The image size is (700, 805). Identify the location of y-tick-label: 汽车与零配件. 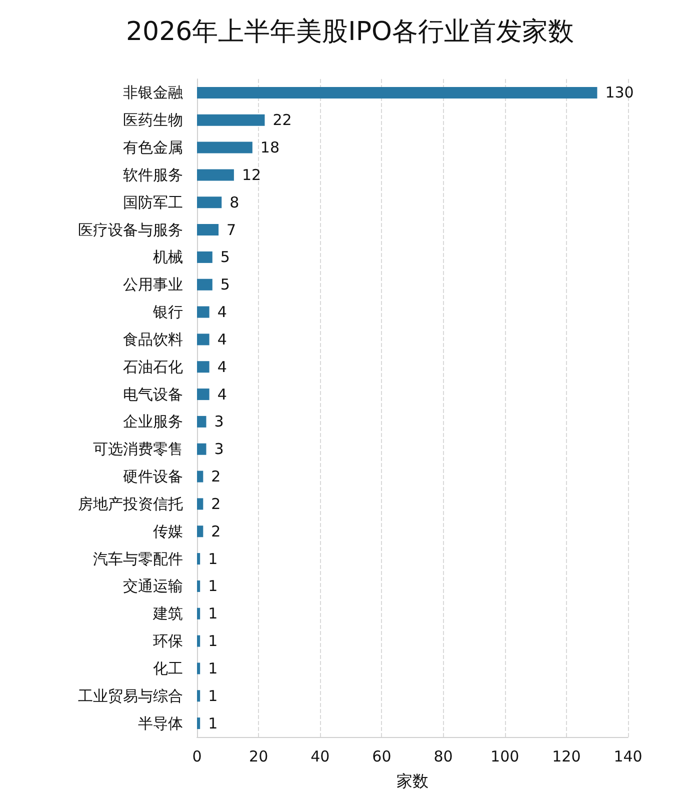
(138, 559).